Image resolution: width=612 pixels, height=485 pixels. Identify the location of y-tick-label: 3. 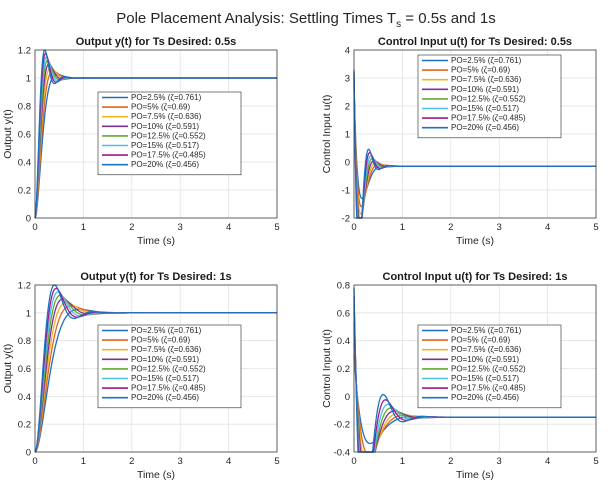
(347, 79).